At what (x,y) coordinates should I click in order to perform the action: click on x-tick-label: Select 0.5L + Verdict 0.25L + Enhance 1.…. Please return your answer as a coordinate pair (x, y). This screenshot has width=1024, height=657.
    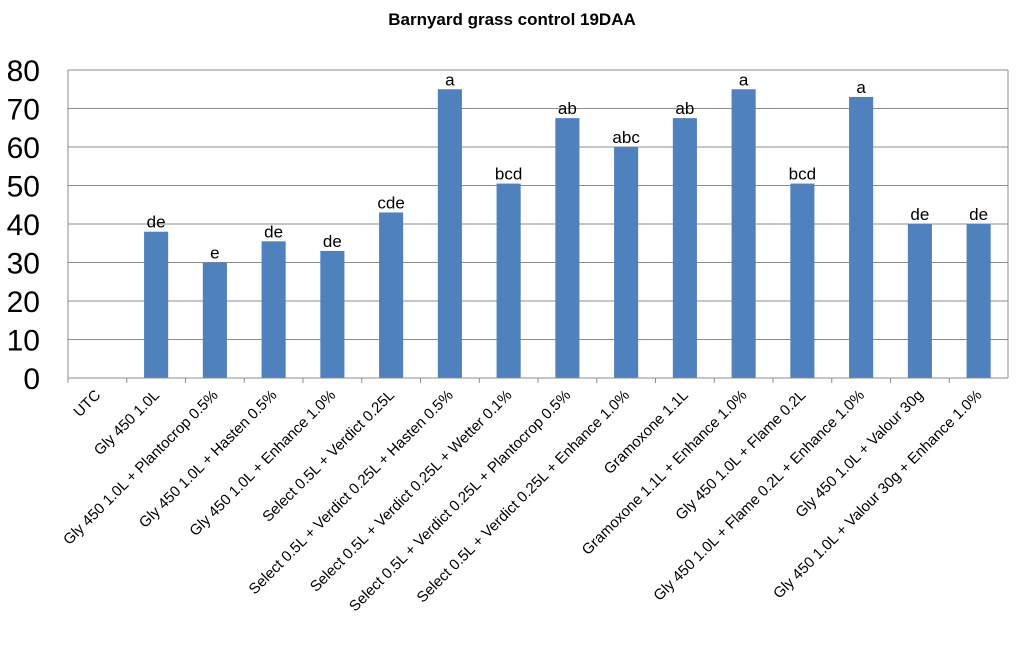
    Looking at the image, I should click on (523, 496).